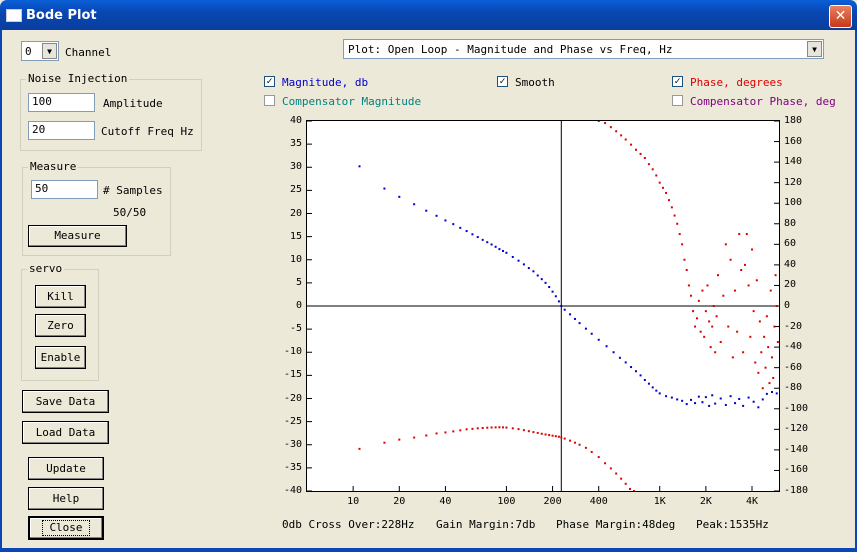 The image size is (857, 552). Describe the element at coordinates (77, 236) in the screenshot. I see `measure-button: Measure` at that location.